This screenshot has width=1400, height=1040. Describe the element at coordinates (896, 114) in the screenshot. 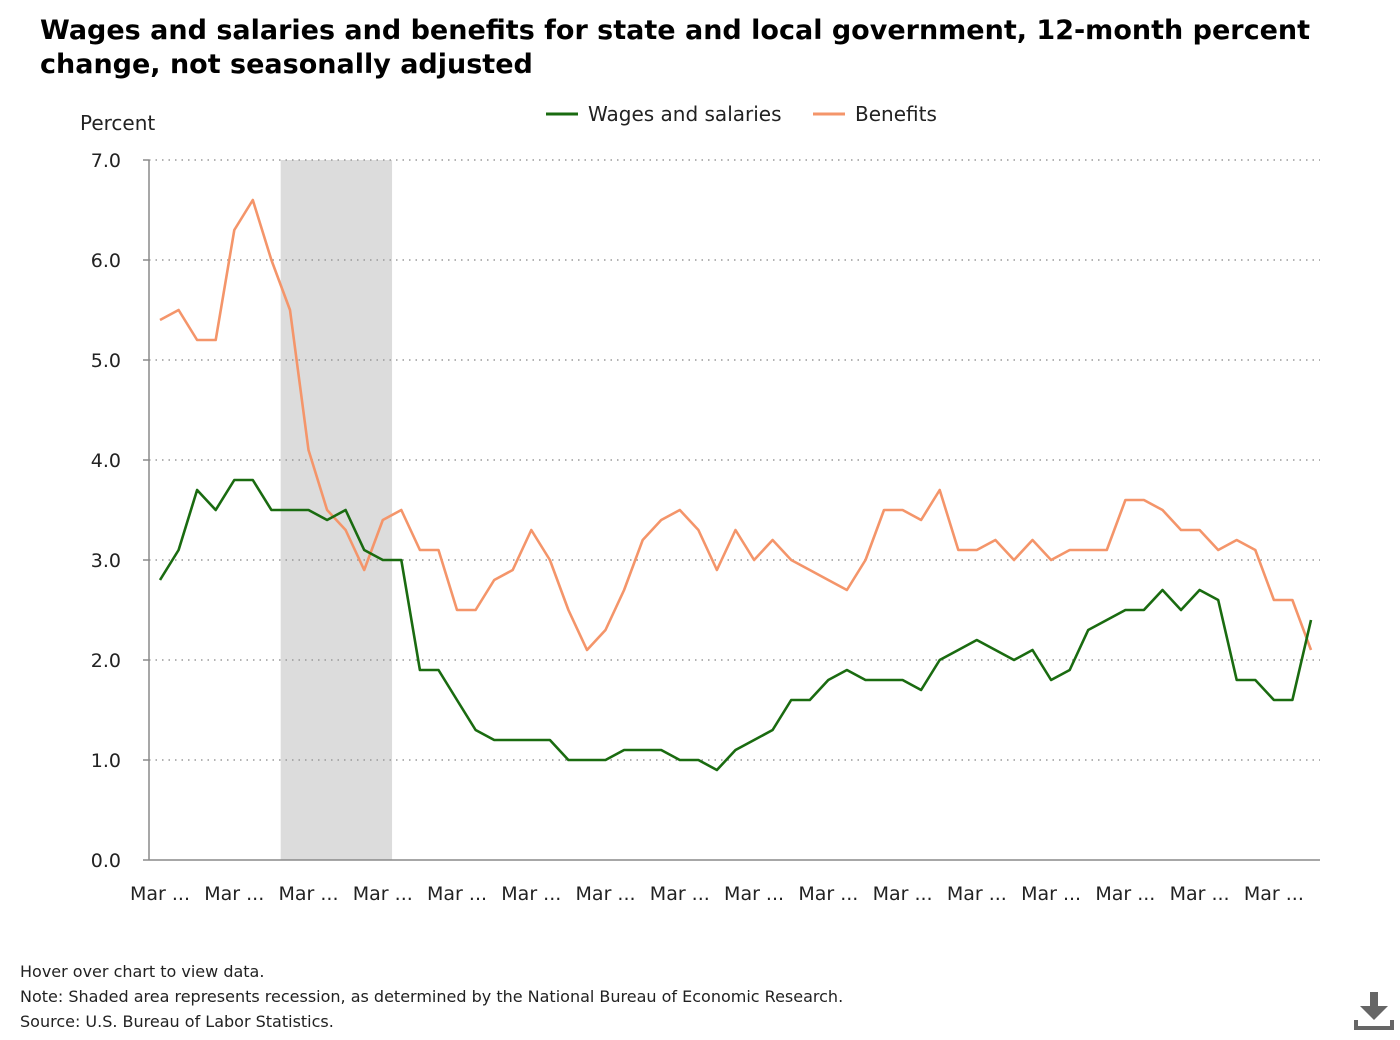

I see `legend-label-benefits: Benefits` at that location.